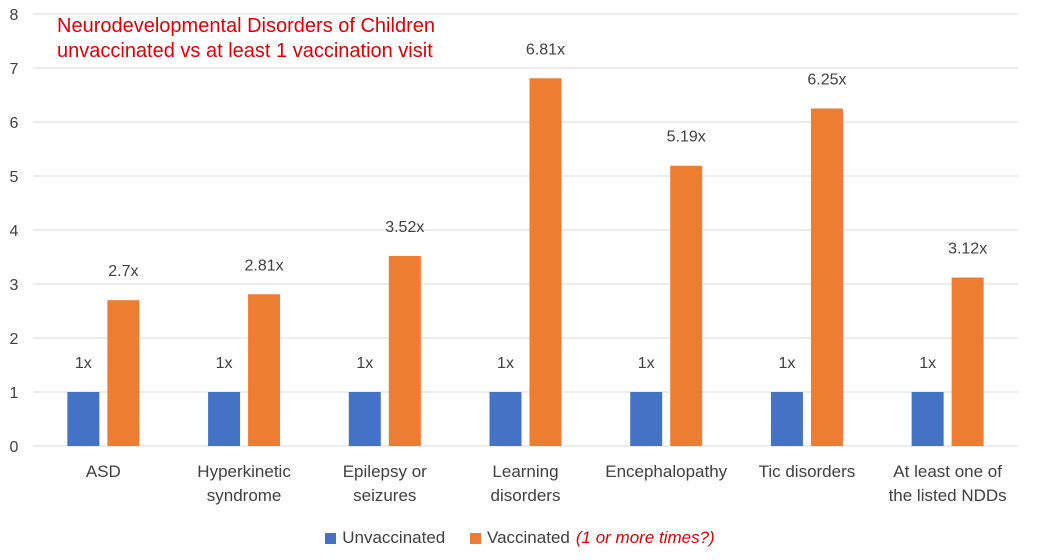 The width and height of the screenshot is (1040, 560). Describe the element at coordinates (244, 483) in the screenshot. I see `x-tick-label: Hyperkinetic syndrome` at that location.